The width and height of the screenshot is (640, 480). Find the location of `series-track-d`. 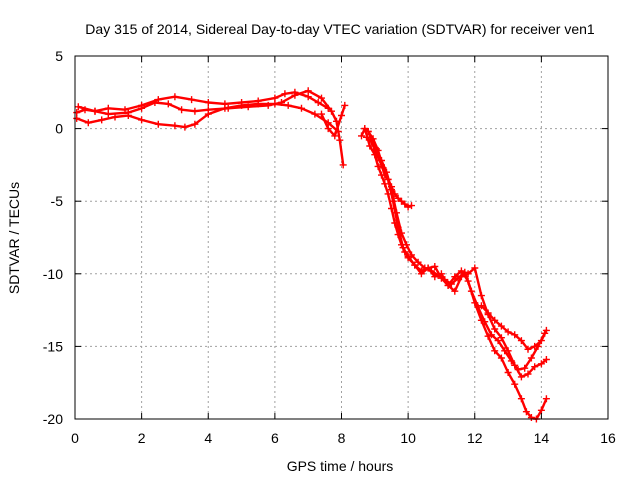

series-track-d is located at coordinates (333, 120).